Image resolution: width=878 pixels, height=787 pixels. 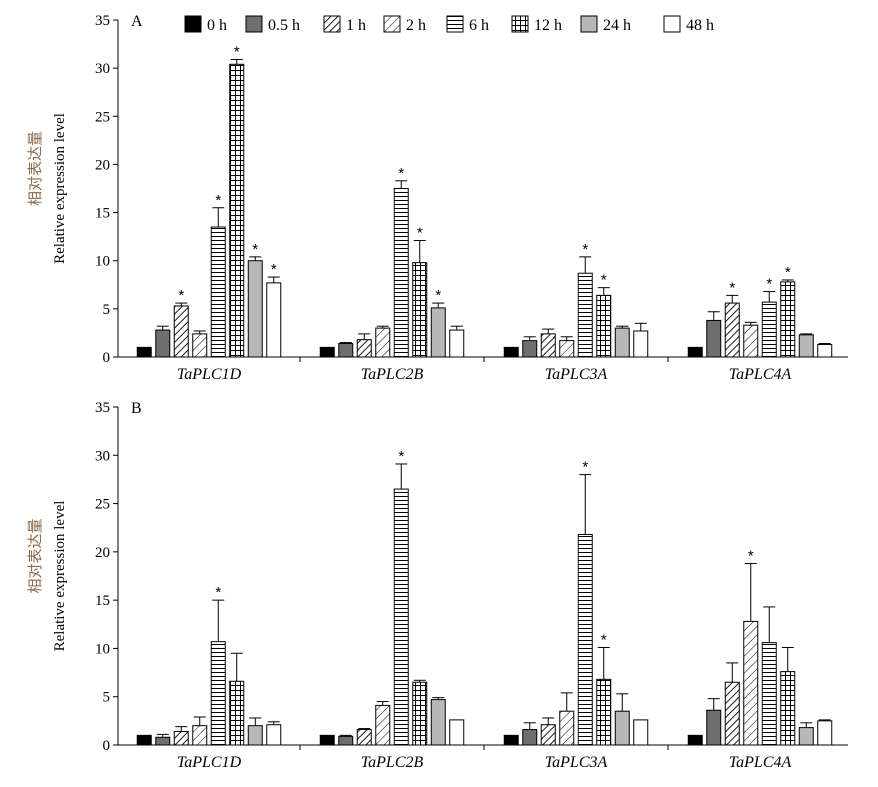 What do you see at coordinates (356, 25) in the screenshot?
I see `legend-label-2: 1 h` at bounding box center [356, 25].